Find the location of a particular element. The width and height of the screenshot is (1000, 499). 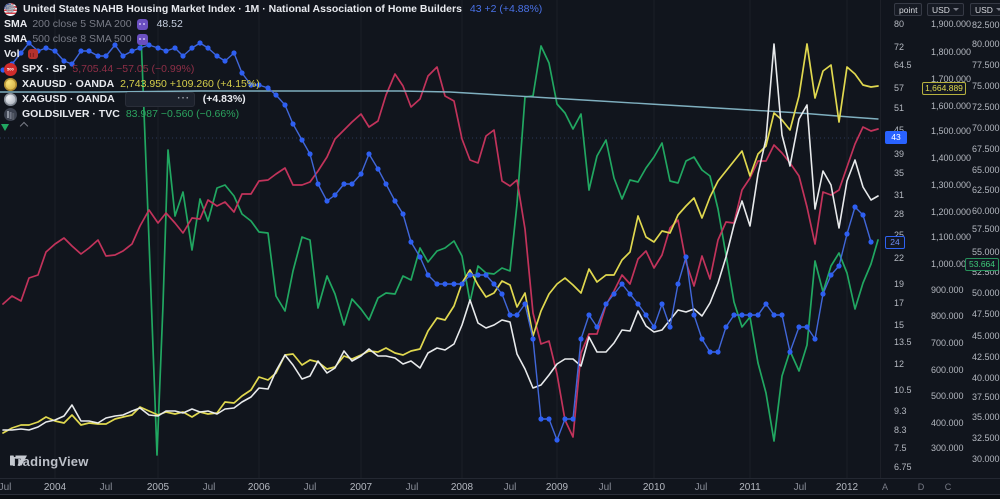

indicator-name: Vol is located at coordinates (12, 54).